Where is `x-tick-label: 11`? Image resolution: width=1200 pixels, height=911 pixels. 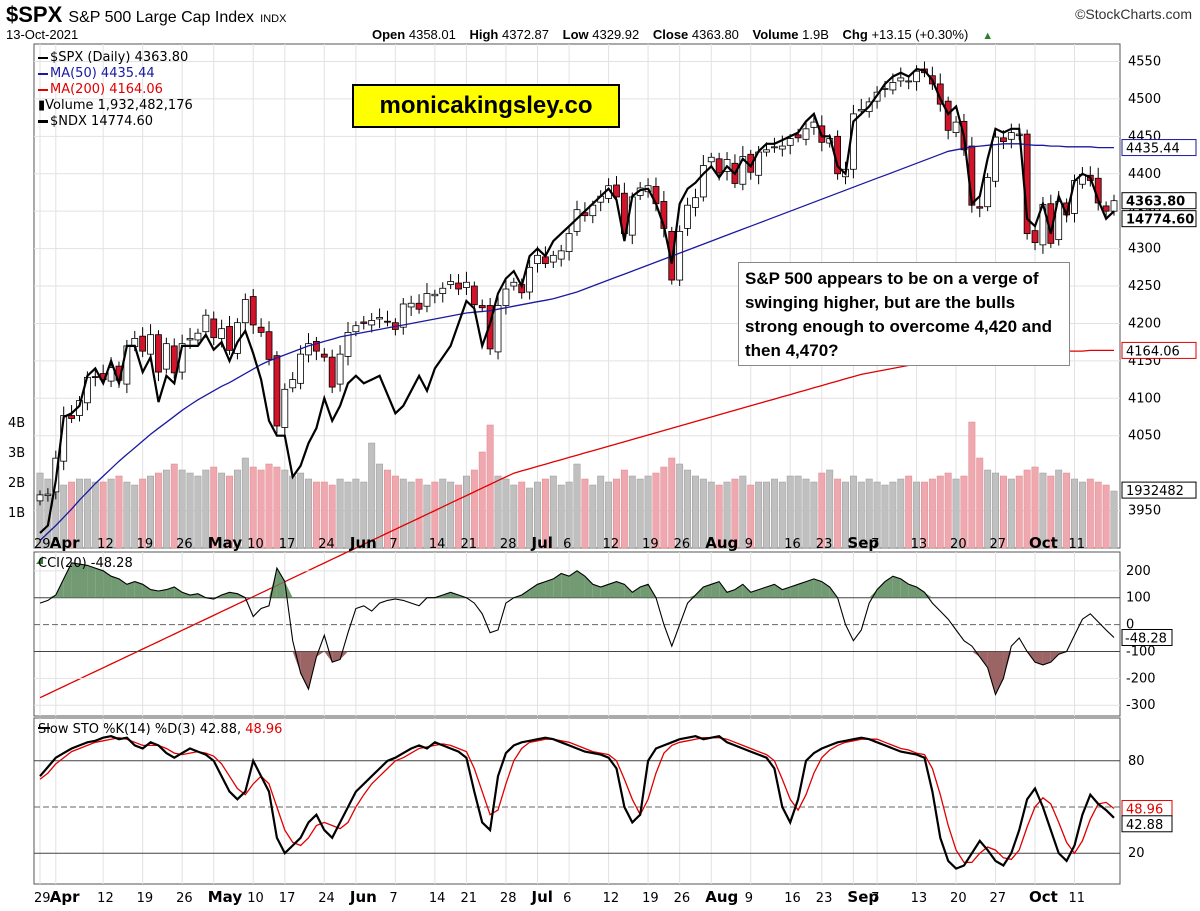
x-tick-label: 11 is located at coordinates (1077, 898).